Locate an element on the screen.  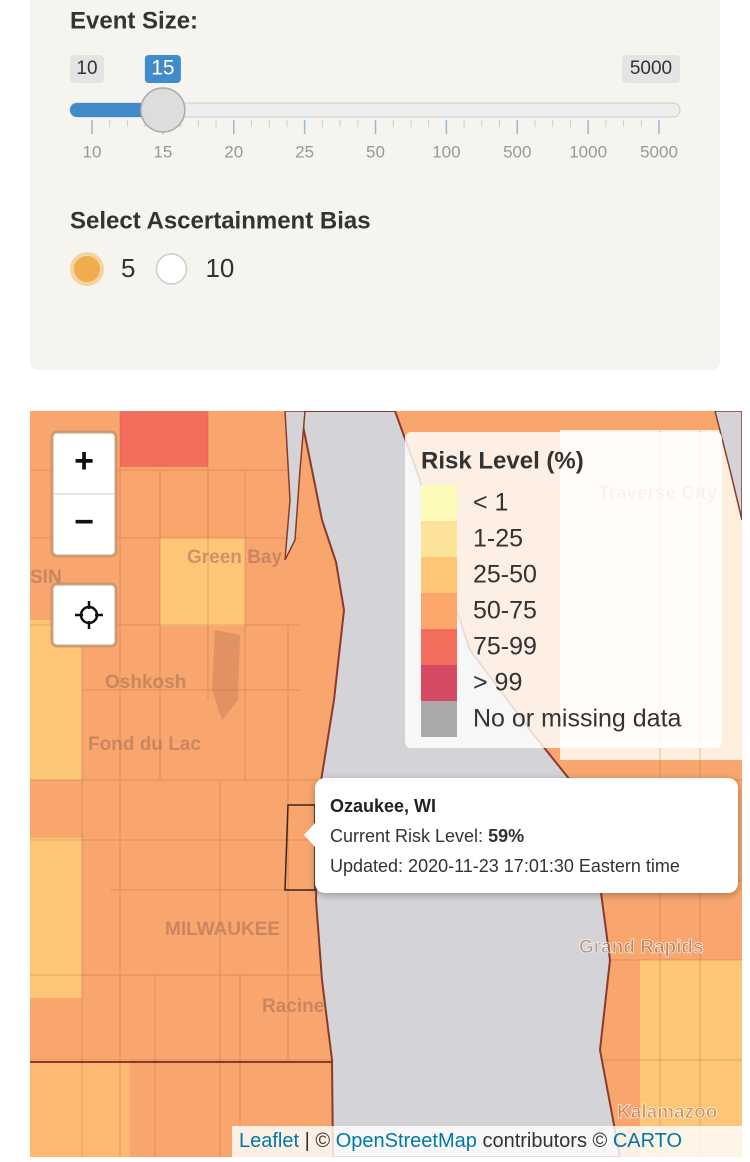
min-badge is located at coordinates (87, 69).